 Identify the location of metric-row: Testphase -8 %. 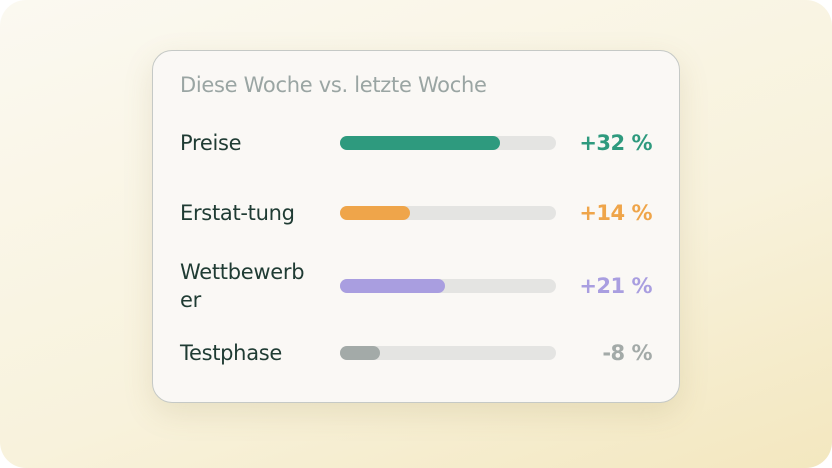
(416, 353).